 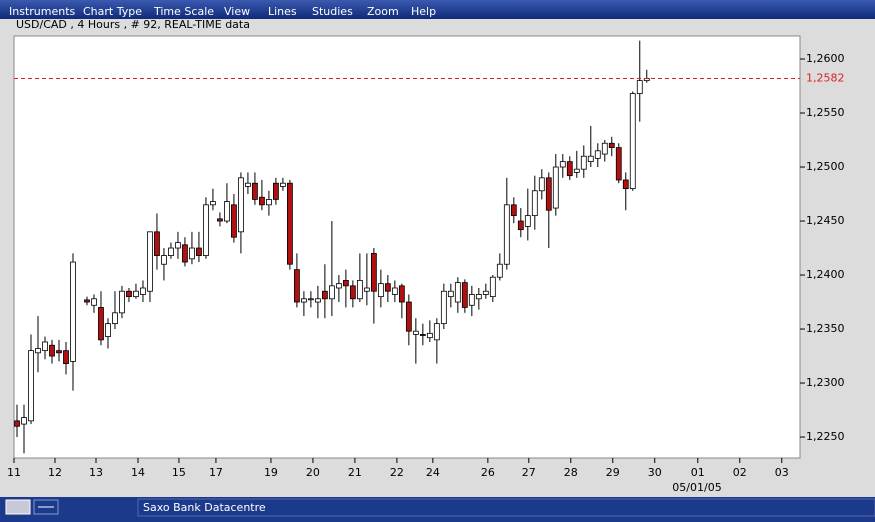 What do you see at coordinates (216, 472) in the screenshot?
I see `x-tick-label: 17` at bounding box center [216, 472].